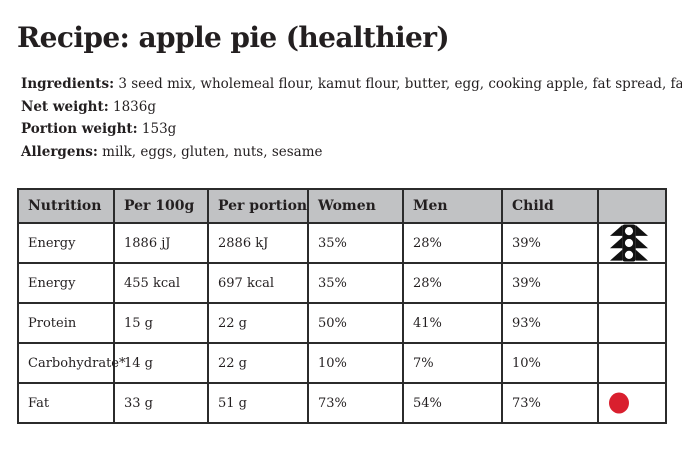  Describe the element at coordinates (65, 106) in the screenshot. I see `meta-label: Net weight:` at that location.